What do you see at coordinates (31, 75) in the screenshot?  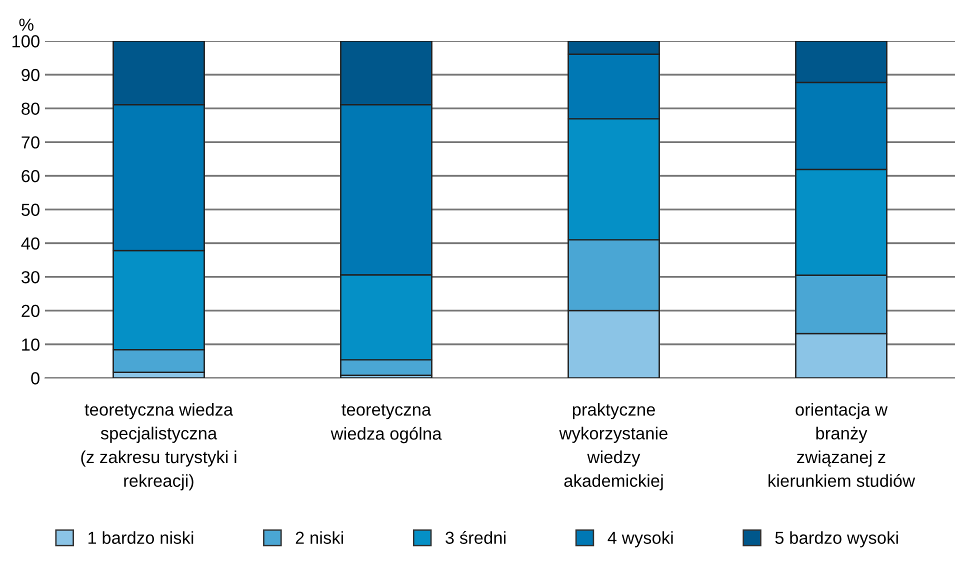 I see `y-tick-label: 90` at bounding box center [31, 75].